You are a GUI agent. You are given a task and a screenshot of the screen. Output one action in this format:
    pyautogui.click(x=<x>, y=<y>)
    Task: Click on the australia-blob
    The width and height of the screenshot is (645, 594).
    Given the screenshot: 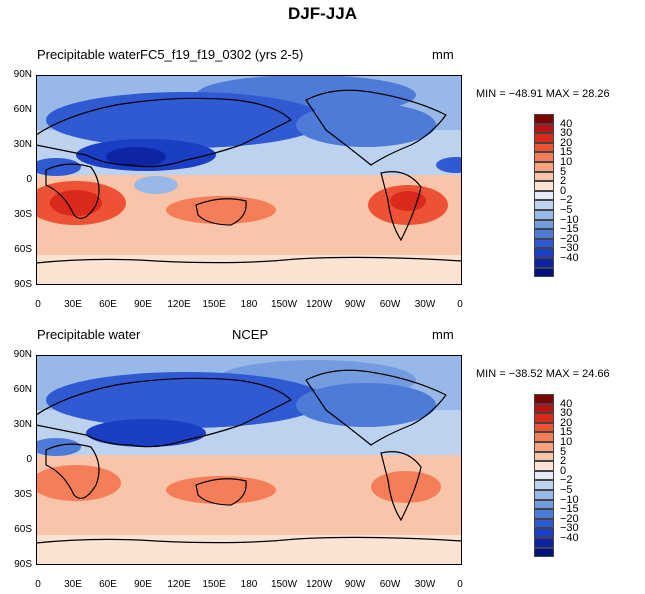 What is the action you would take?
    pyautogui.click(x=221, y=490)
    